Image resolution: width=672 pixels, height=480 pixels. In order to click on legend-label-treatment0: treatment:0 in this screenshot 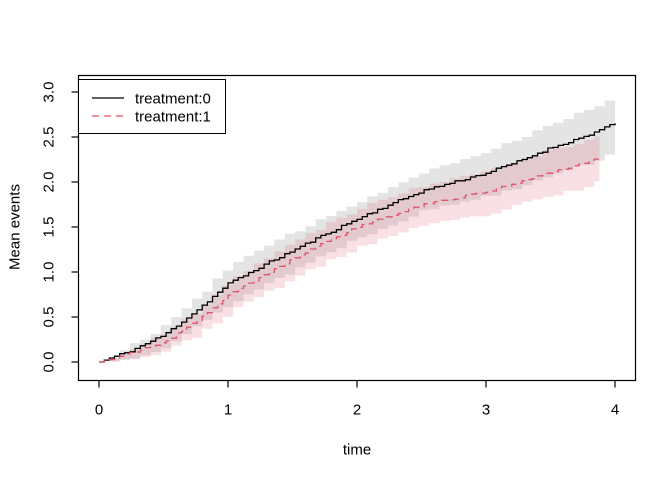, I will do `click(173, 99)`.